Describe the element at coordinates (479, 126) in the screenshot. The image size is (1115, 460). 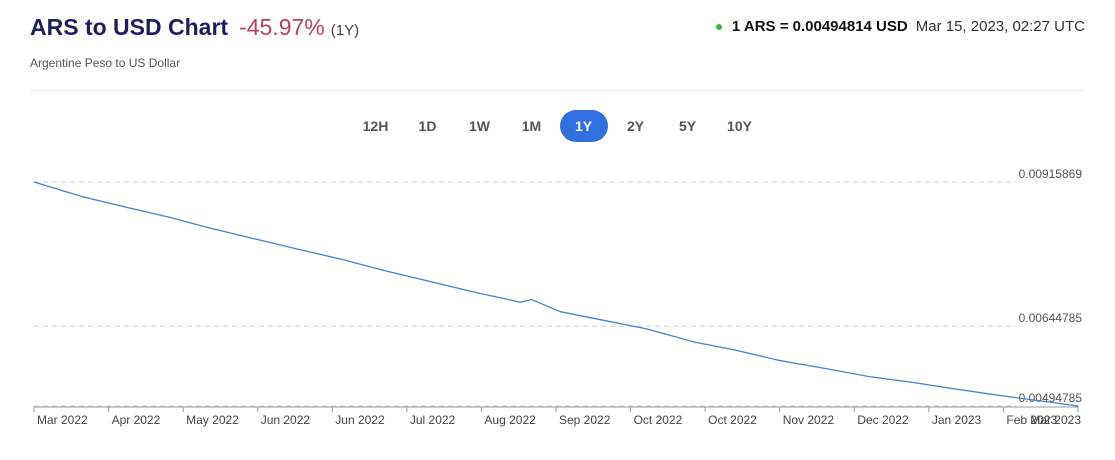
I see `range-button-1w: 1W` at that location.